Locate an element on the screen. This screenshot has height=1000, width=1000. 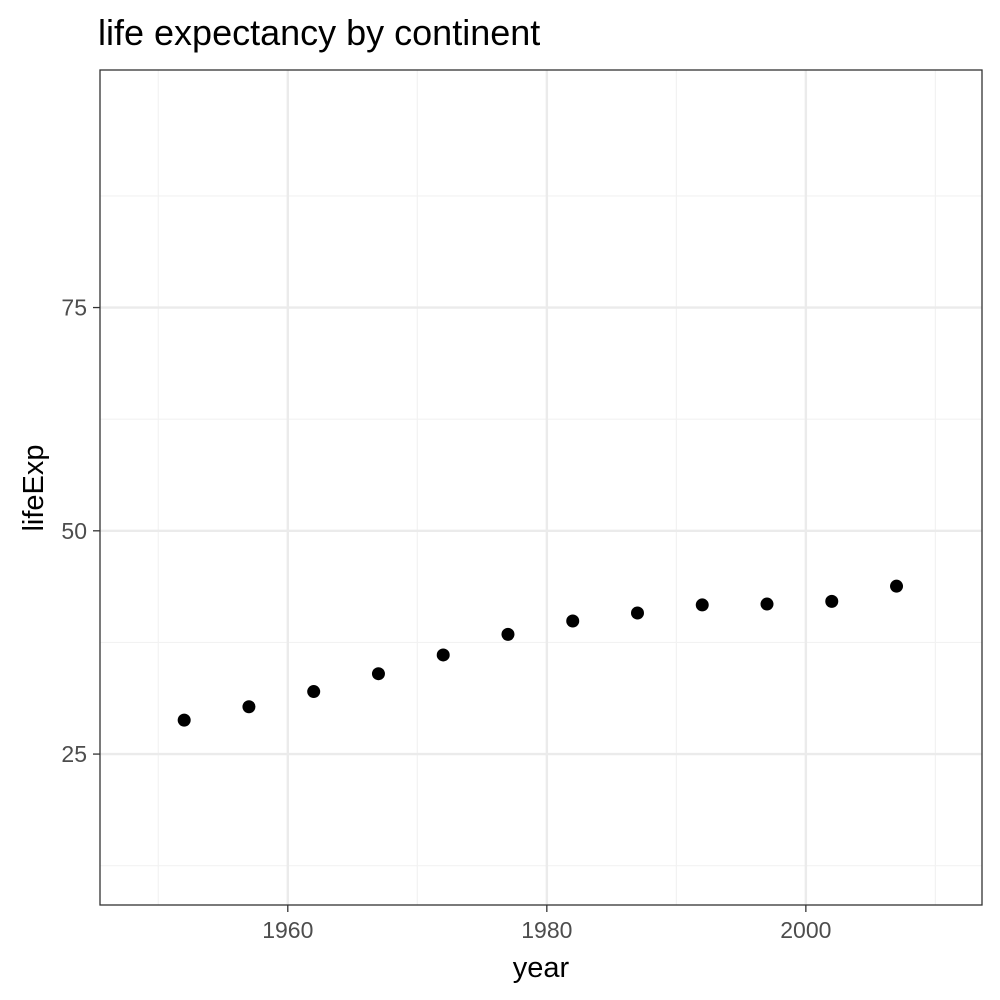
data-points is located at coordinates (540, 653).